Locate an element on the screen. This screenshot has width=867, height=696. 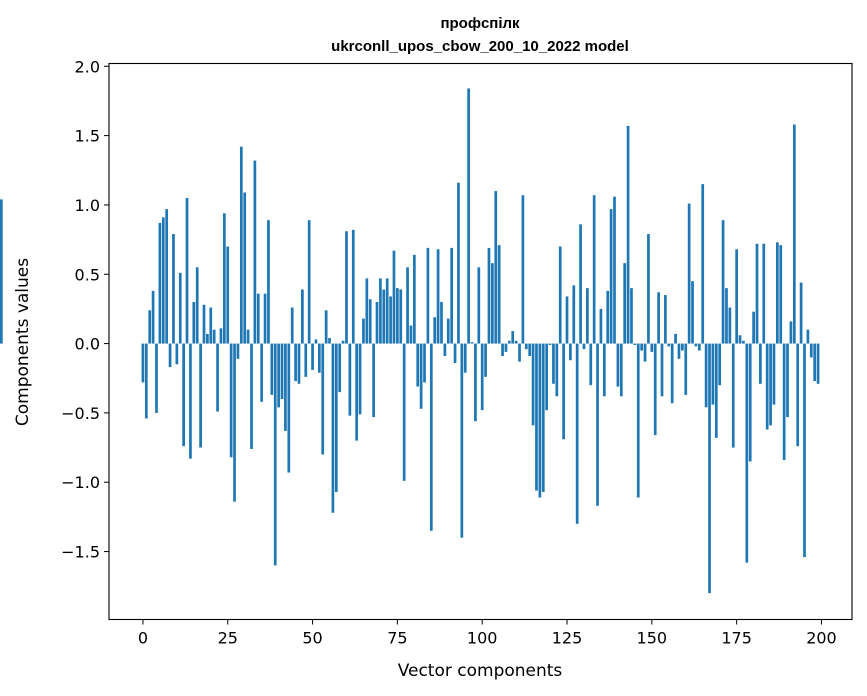
x-tick-label: 100 is located at coordinates (482, 638).